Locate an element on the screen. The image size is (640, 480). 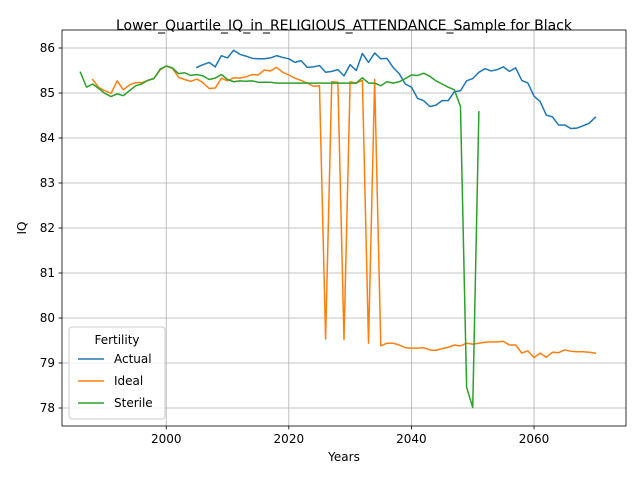
legend-label-sterile: Sterile is located at coordinates (133, 403).